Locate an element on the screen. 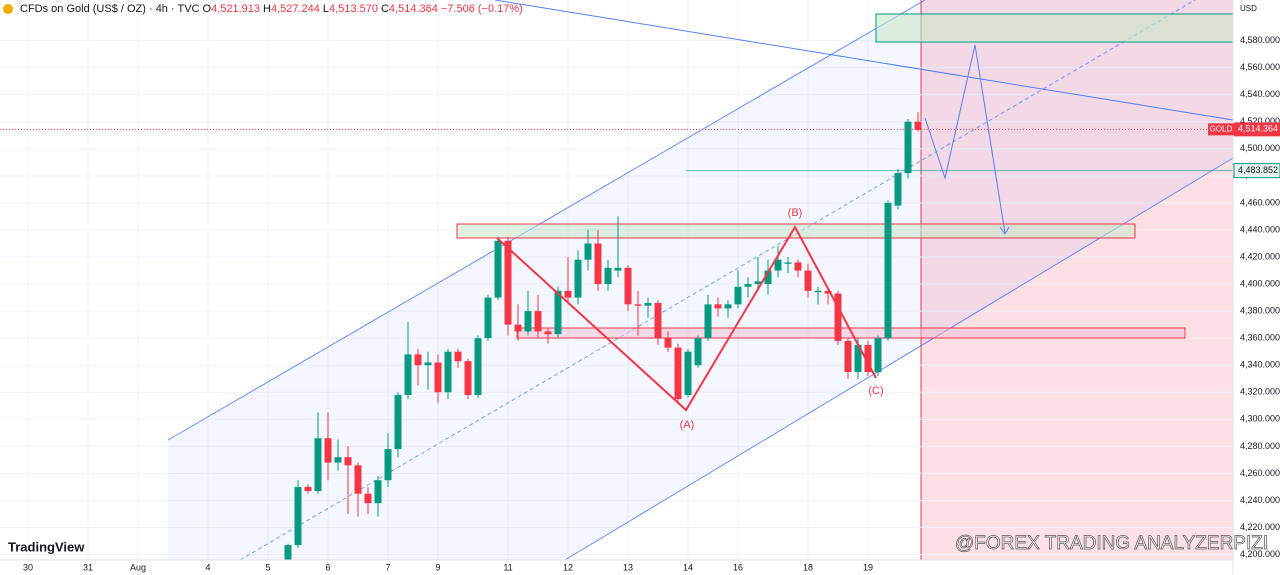 This screenshot has height=575, width=1280. price-tag is located at coordinates (1257, 129).